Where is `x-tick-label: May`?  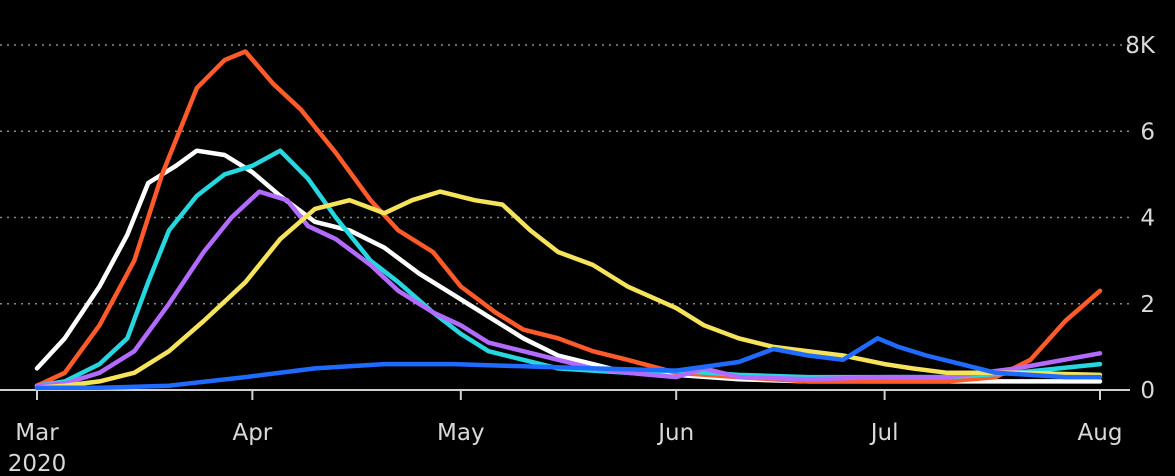
x-tick-label: May is located at coordinates (461, 433).